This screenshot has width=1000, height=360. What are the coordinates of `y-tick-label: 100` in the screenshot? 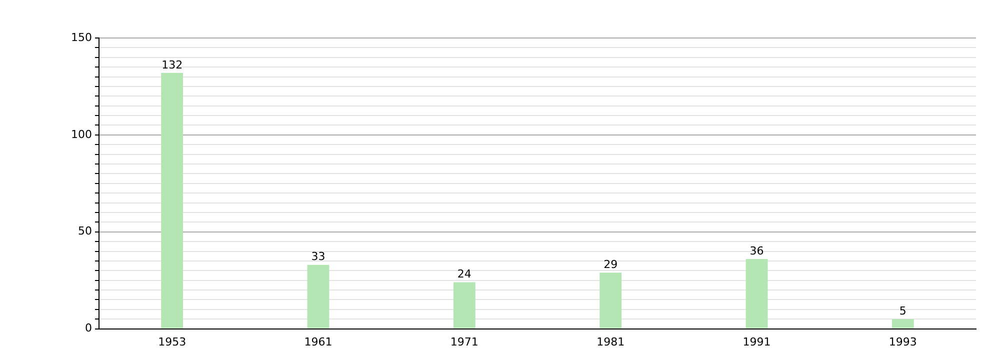 It's located at (81, 134).